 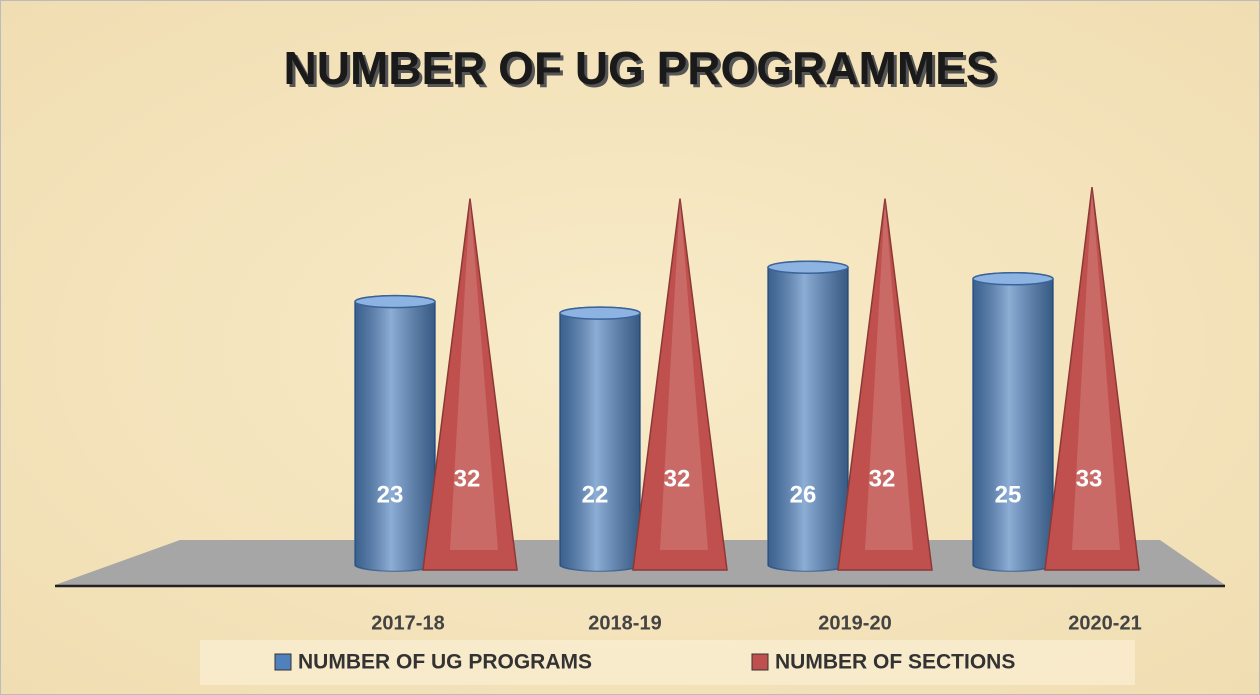 What do you see at coordinates (1089, 478) in the screenshot?
I see `data-label: 33` at bounding box center [1089, 478].